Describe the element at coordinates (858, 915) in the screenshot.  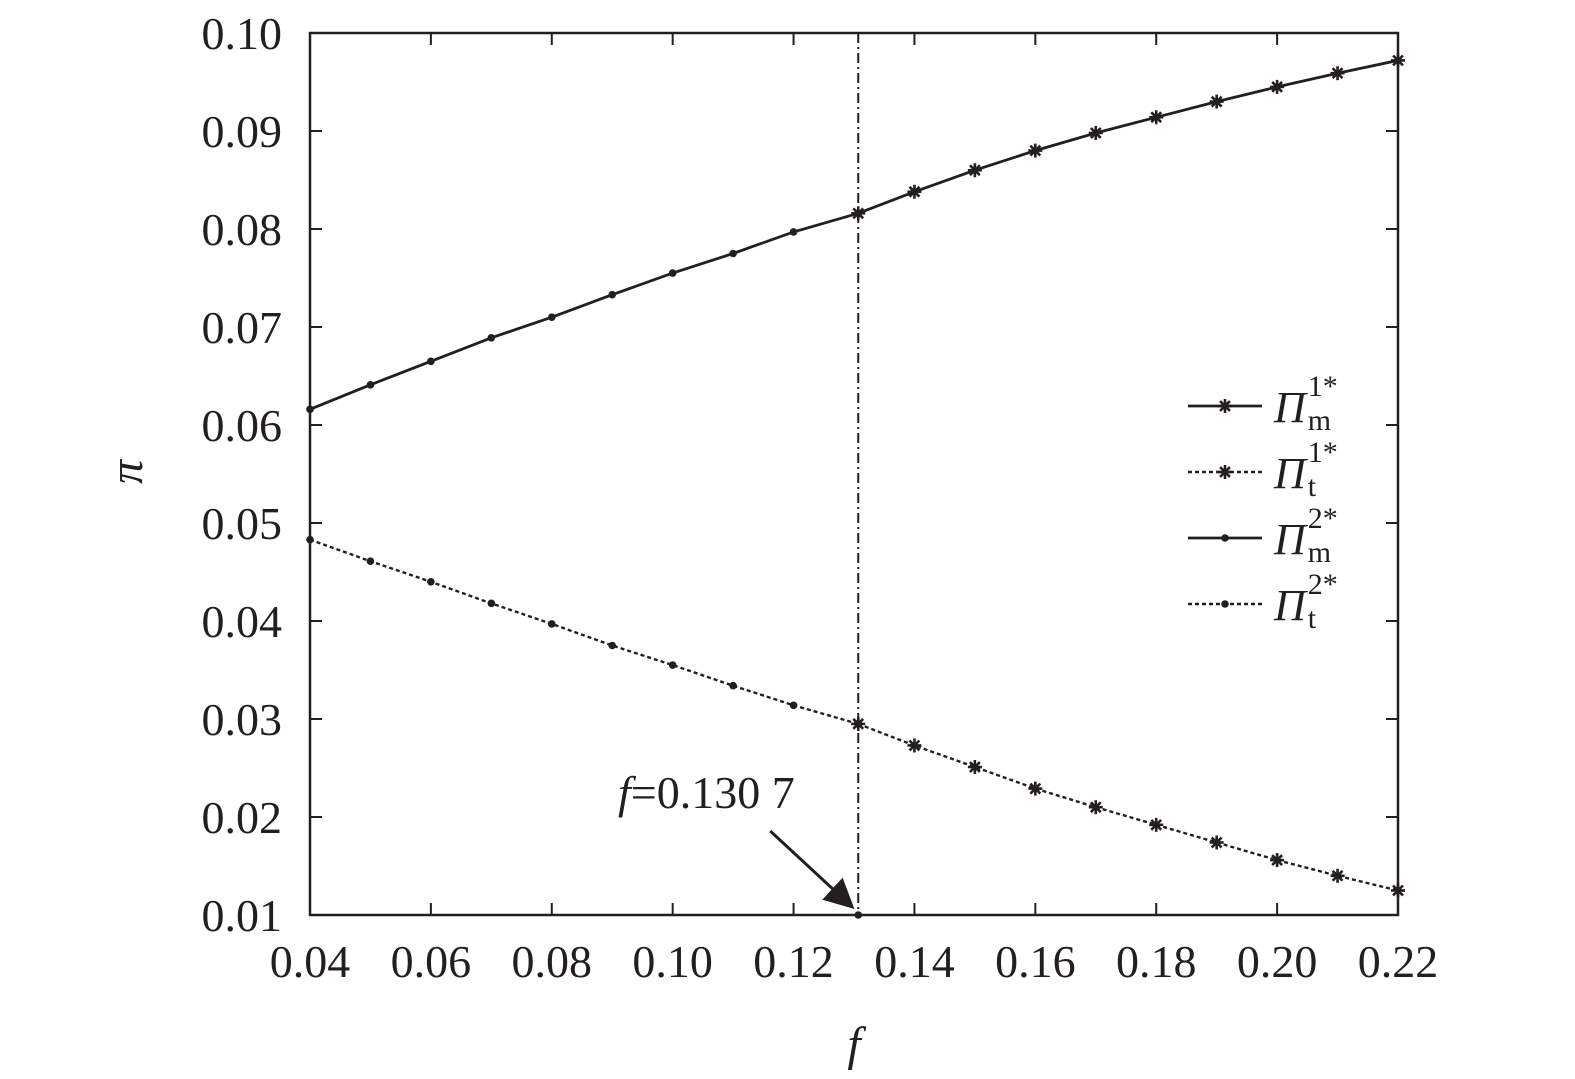
I see `annotation-target-dot` at that location.